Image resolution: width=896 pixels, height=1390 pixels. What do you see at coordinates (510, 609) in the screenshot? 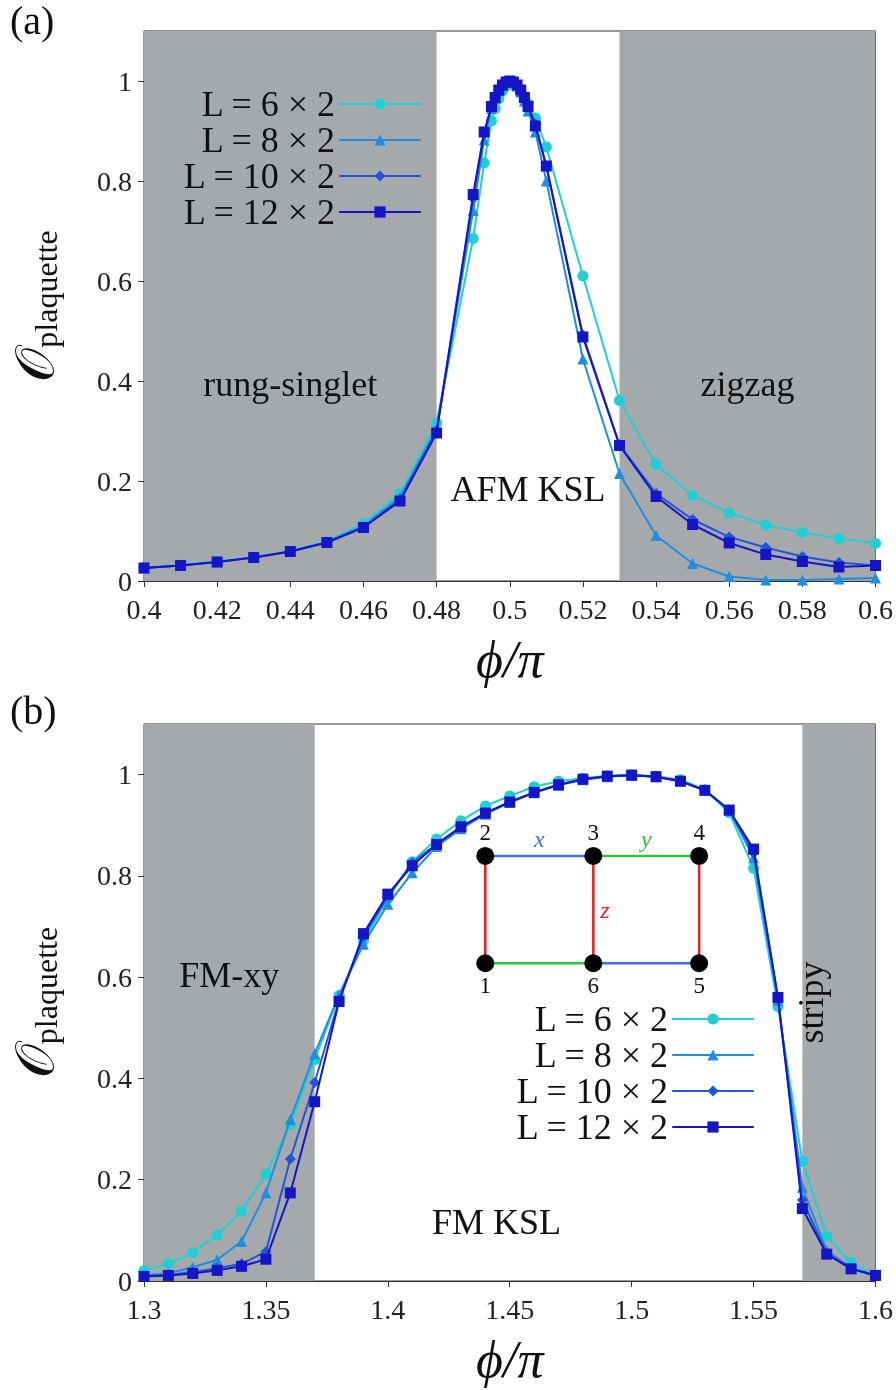
I see `x-tick-label: 0.5` at bounding box center [510, 609].